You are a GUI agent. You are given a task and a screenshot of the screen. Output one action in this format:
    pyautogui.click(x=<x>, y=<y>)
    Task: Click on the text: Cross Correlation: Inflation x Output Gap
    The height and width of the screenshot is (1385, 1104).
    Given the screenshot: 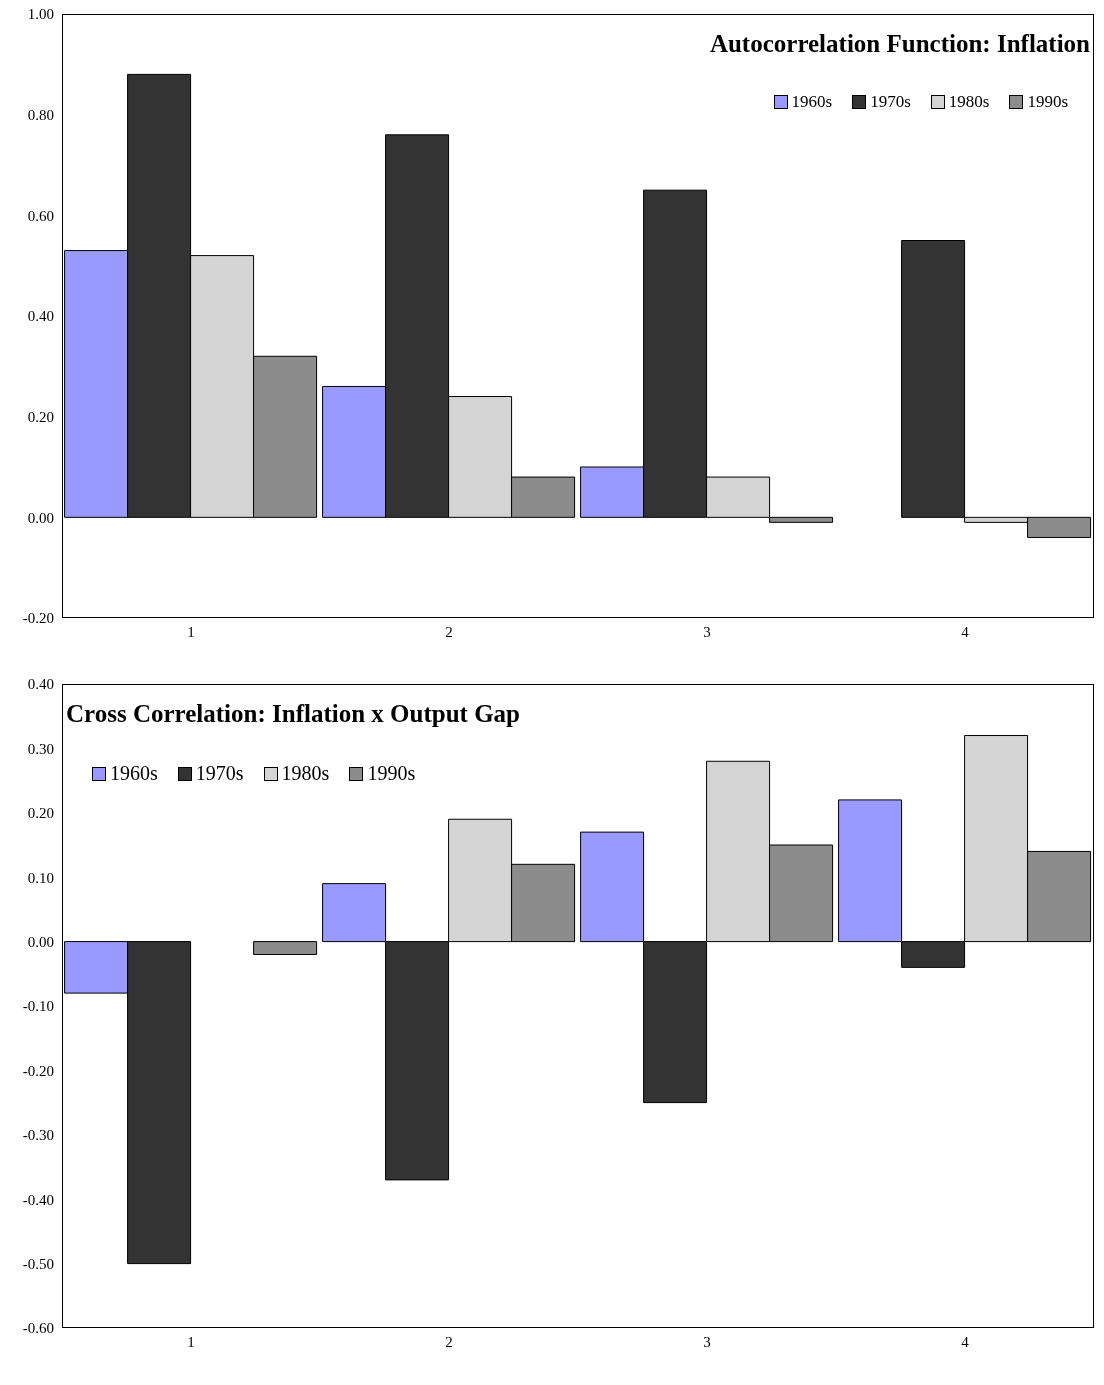 What is the action you would take?
    pyautogui.click(x=293, y=714)
    